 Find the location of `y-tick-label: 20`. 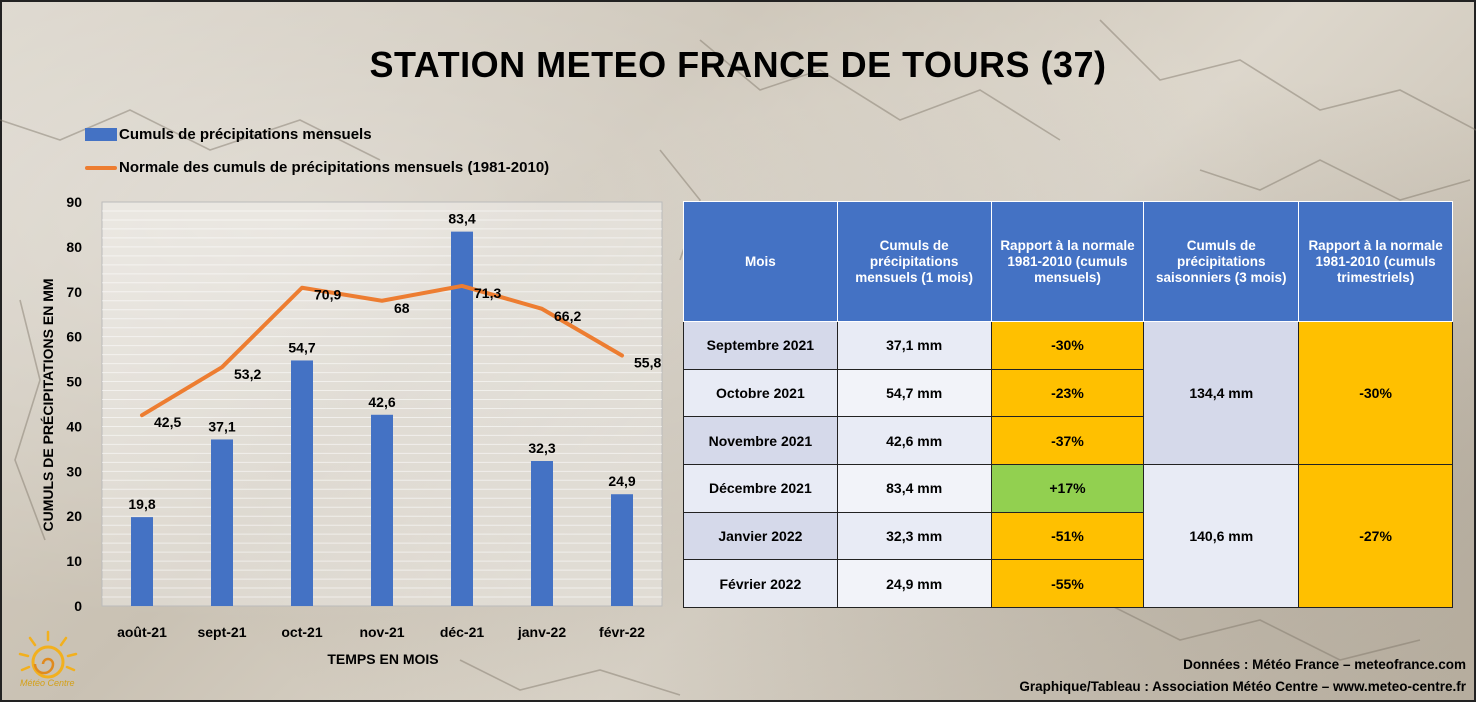

y-tick-label: 20 is located at coordinates (74, 516).